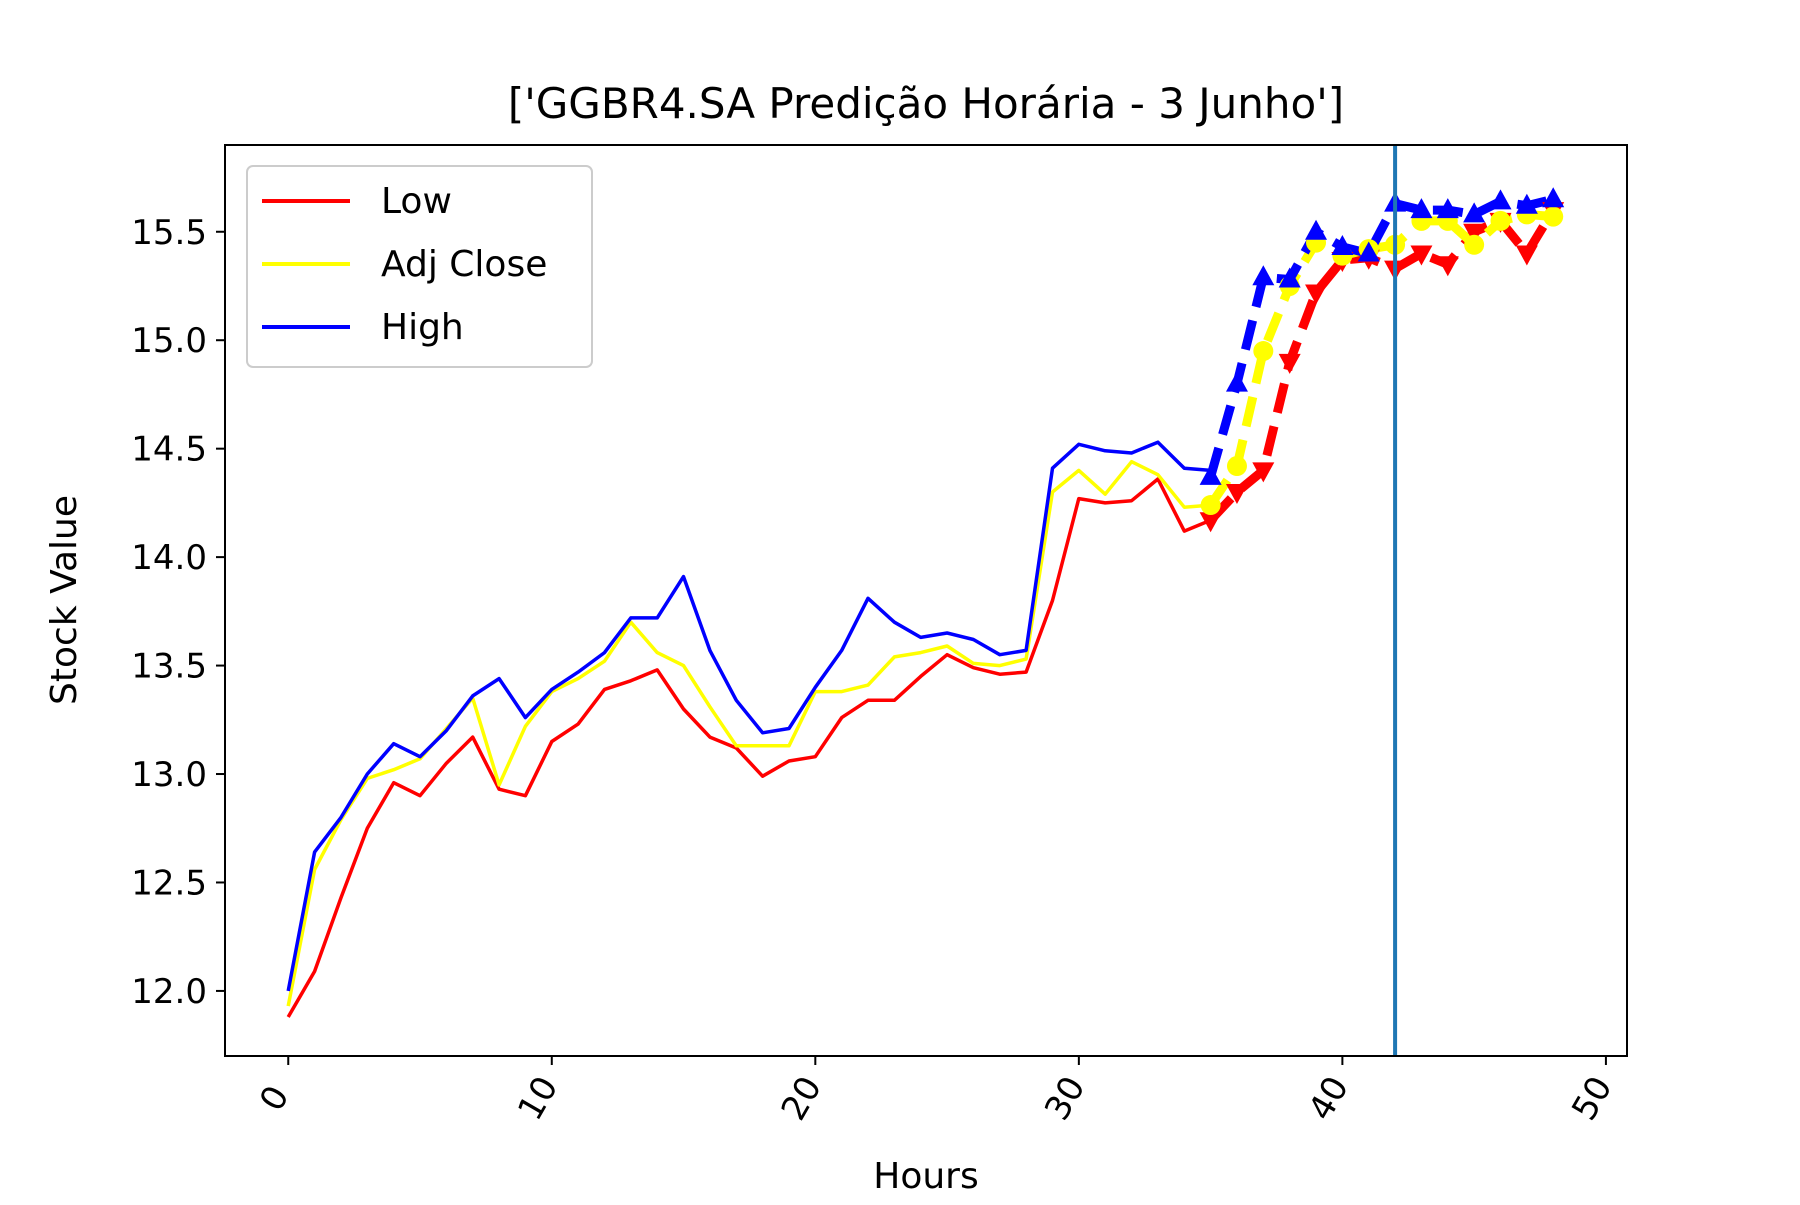  What do you see at coordinates (169, 450) in the screenshot?
I see `y-tick-label: 14.5` at bounding box center [169, 450].